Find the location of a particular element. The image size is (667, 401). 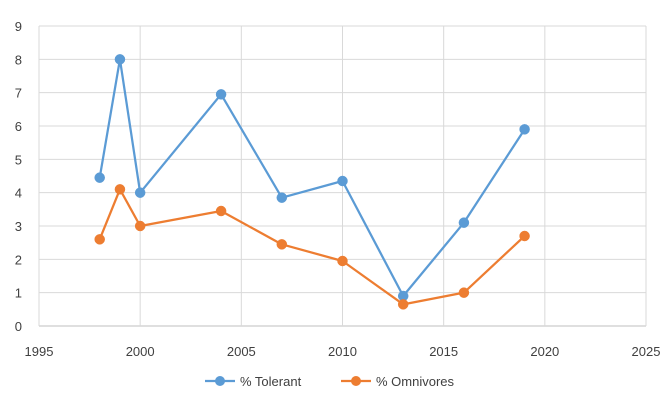

y-tick-label: 5 is located at coordinates (18, 159).